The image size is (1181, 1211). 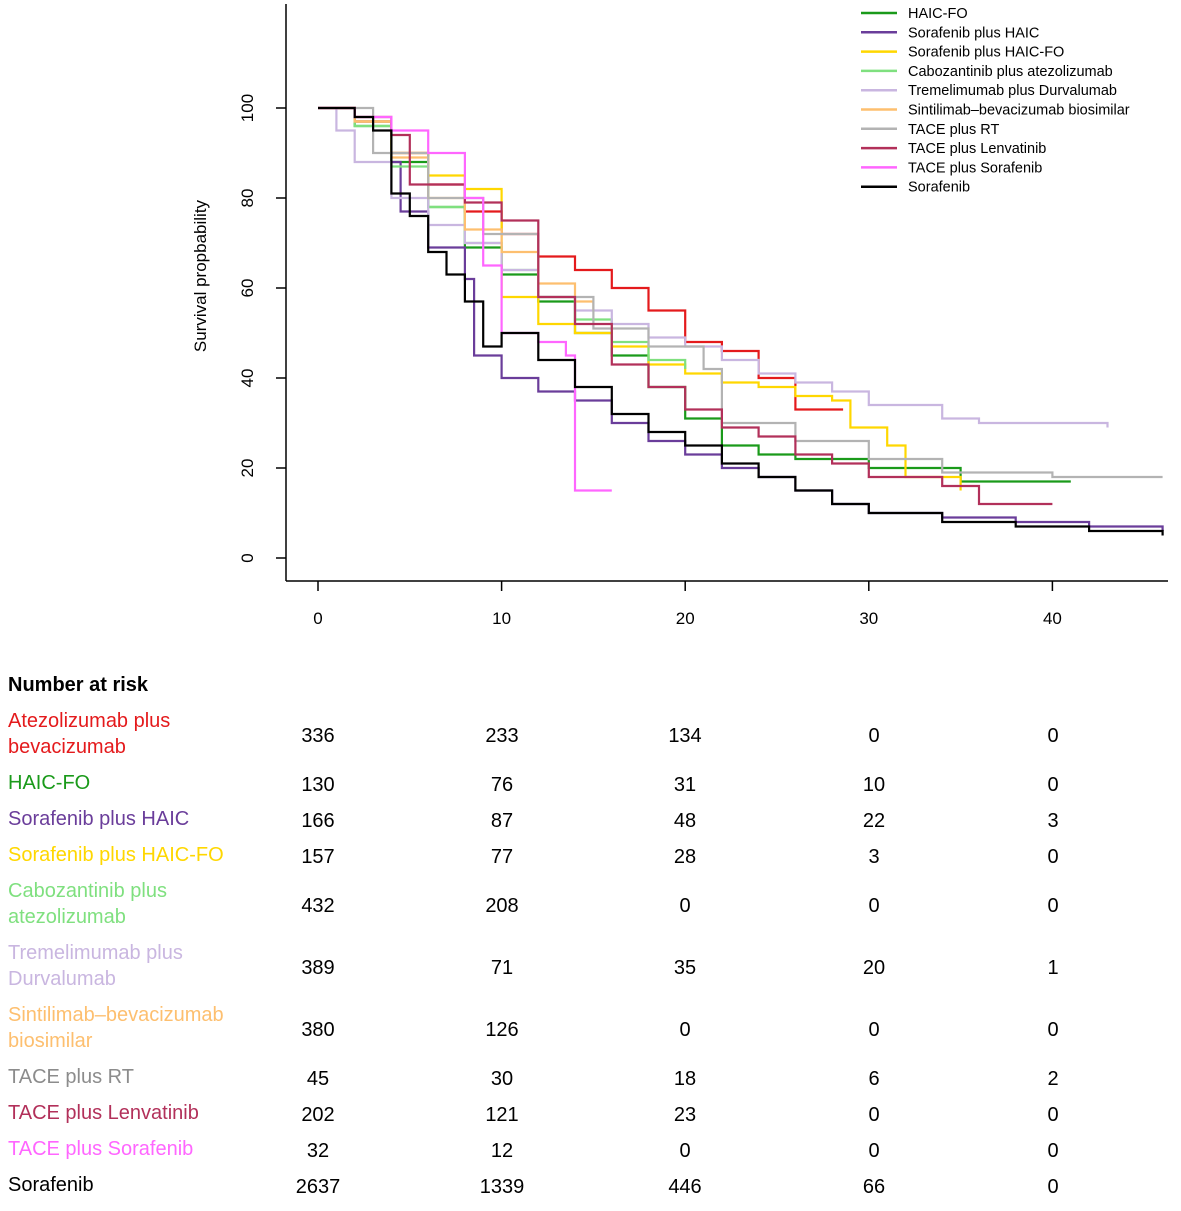 I want to click on risk-row-value: 32, so click(x=318, y=1151).